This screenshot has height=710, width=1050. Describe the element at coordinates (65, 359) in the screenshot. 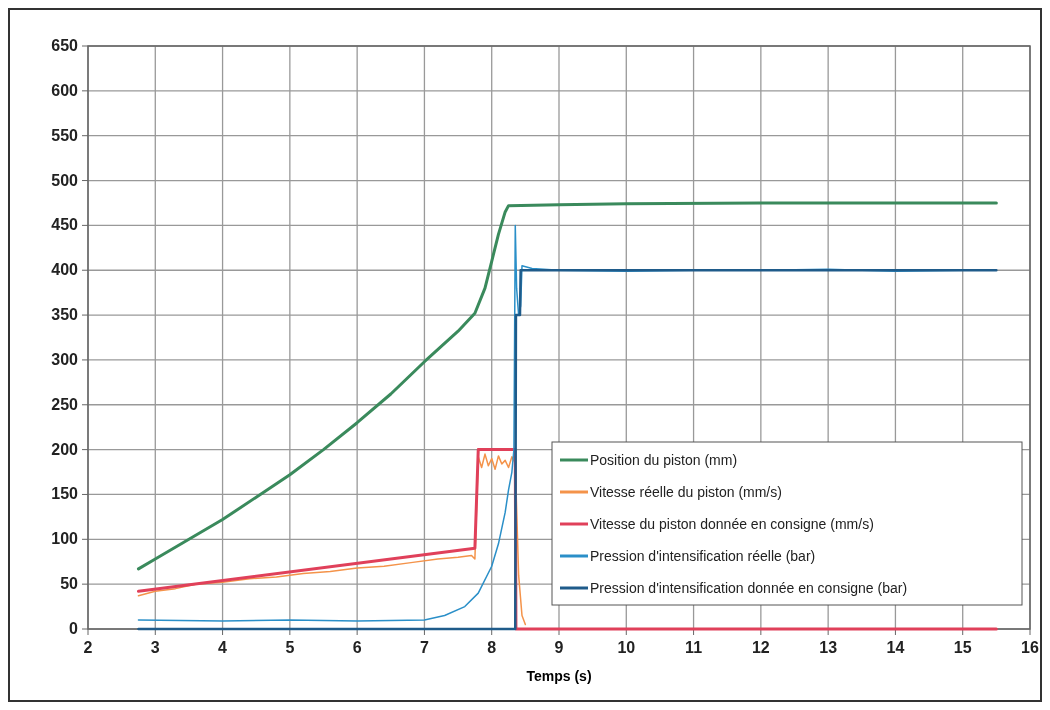

I see `y-tick-label: 300` at that location.